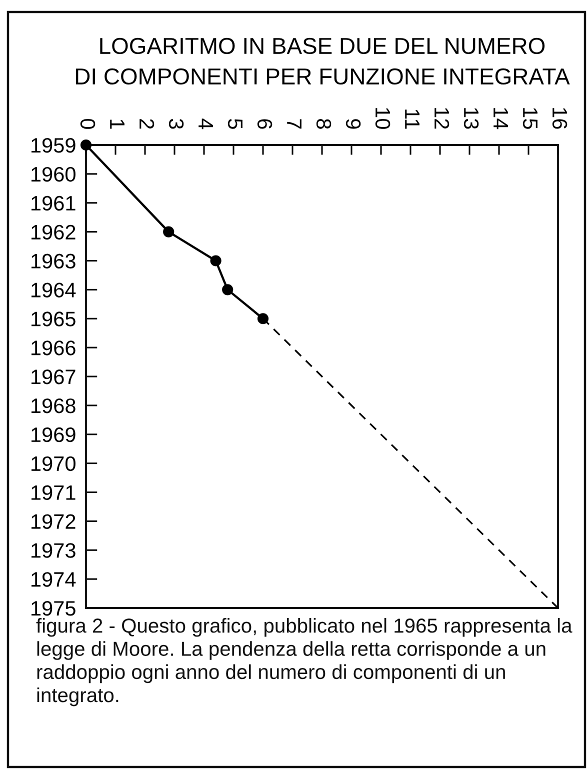  Describe the element at coordinates (88, 123) in the screenshot. I see `x-tick-label: 0` at that location.